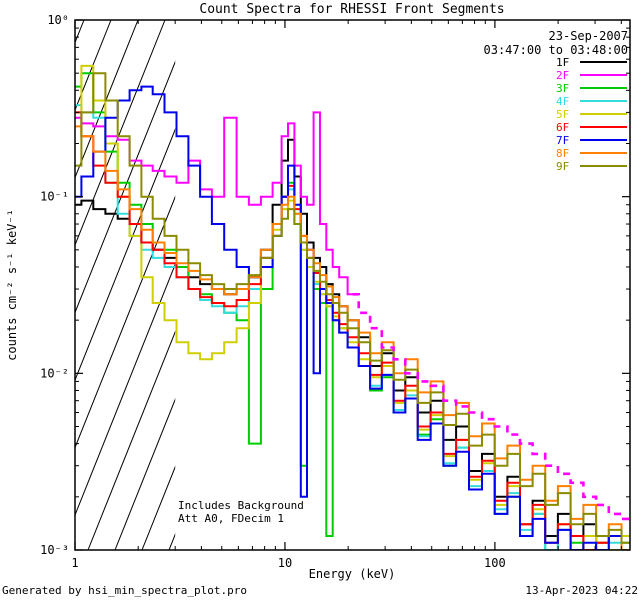 The width and height of the screenshot is (640, 600). I want to click on legend-label-9F: 9F, so click(562, 166).